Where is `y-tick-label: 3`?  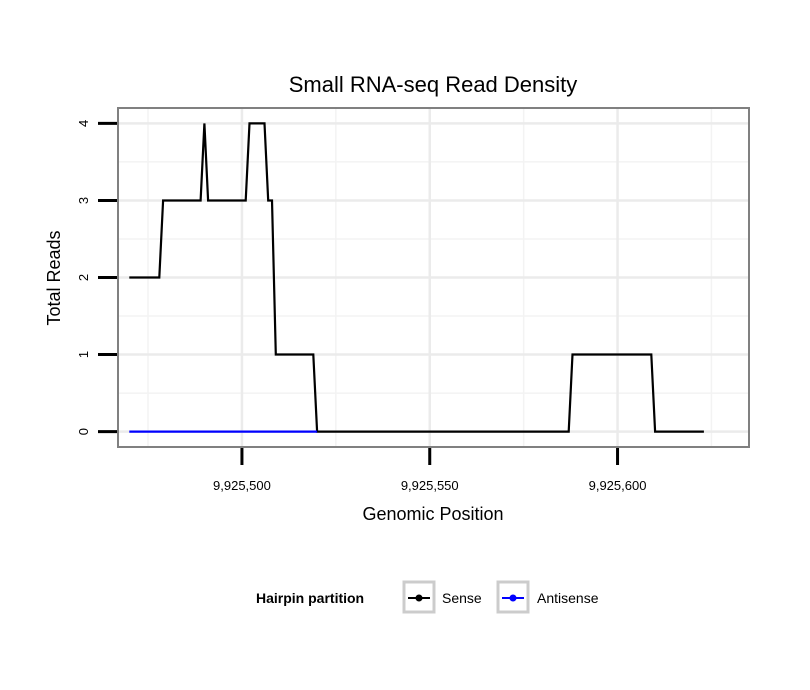 y-tick-label: 3 is located at coordinates (83, 200).